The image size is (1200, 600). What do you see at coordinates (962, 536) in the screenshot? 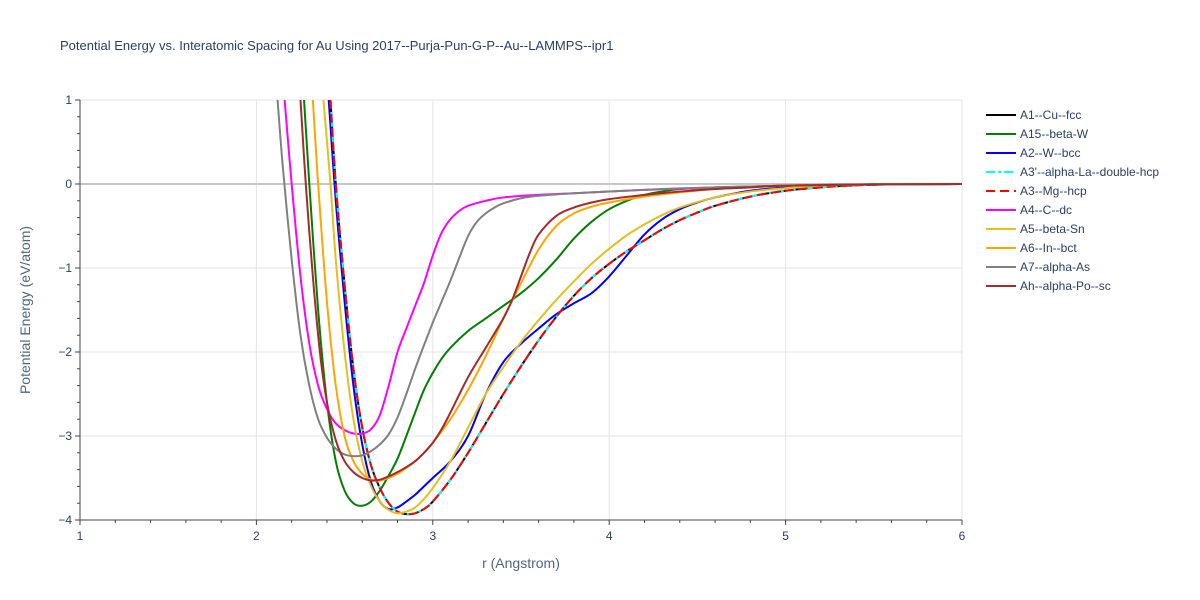
I see `x-tick-label: 6` at bounding box center [962, 536].